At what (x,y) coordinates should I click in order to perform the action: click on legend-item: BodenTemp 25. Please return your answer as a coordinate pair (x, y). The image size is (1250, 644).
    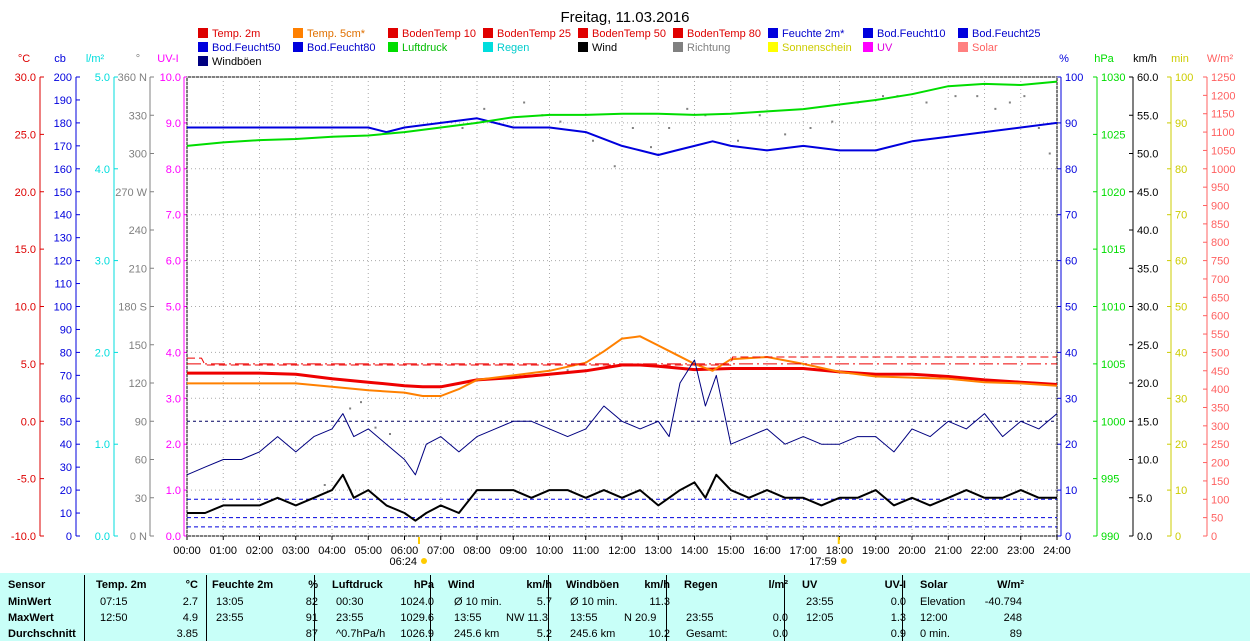
    Looking at the image, I should click on (527, 34).